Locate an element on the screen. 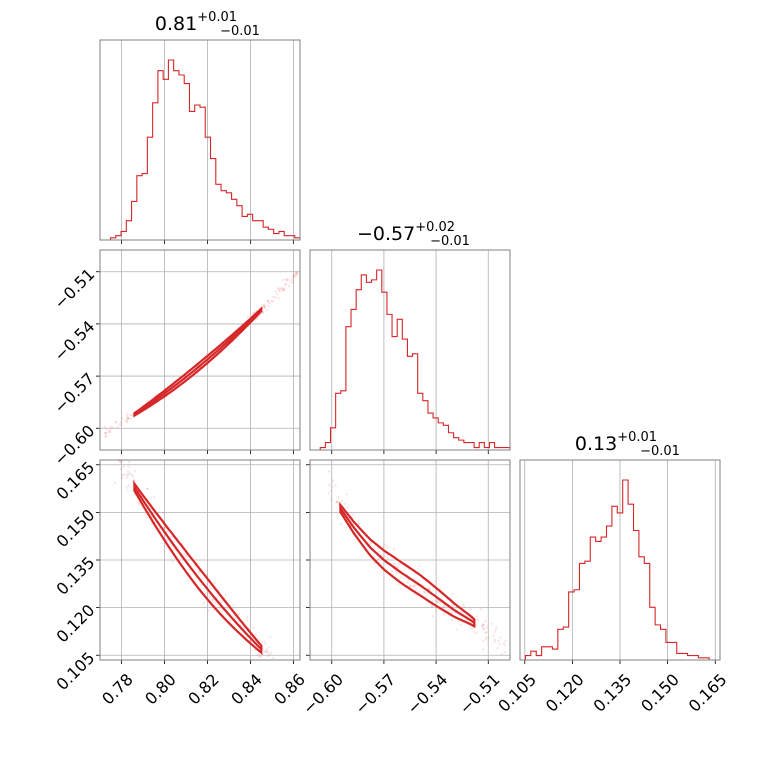  y-tick-label: −0.57 is located at coordinates (74, 393).